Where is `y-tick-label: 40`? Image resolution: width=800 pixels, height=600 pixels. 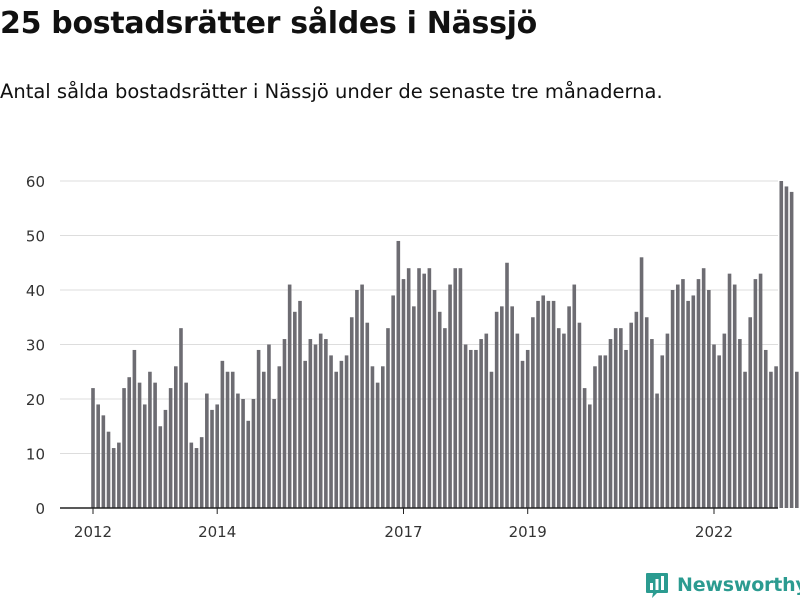
y-tick-label: 40 is located at coordinates (35, 291).